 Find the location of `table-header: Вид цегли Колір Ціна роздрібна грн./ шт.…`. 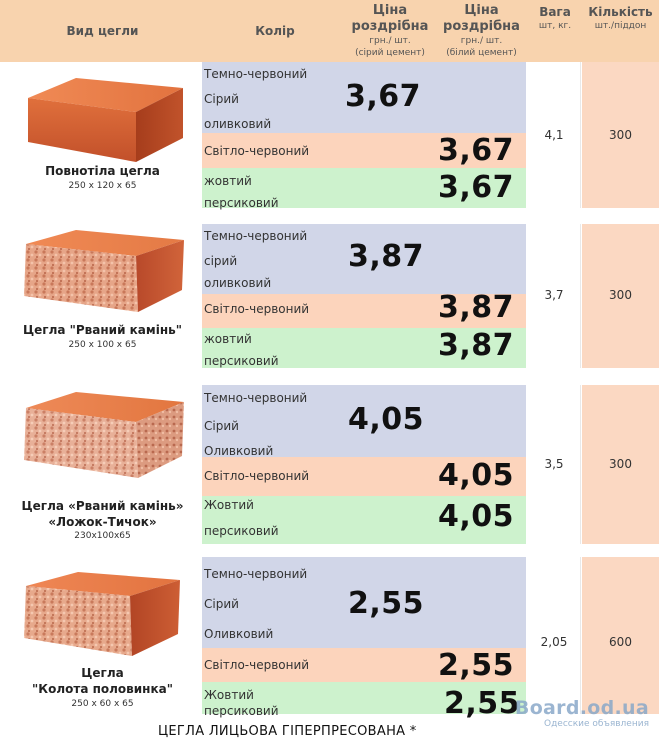

table-header: Вид цегли Колір Ціна роздрібна грн./ шт.… is located at coordinates (329, 31).